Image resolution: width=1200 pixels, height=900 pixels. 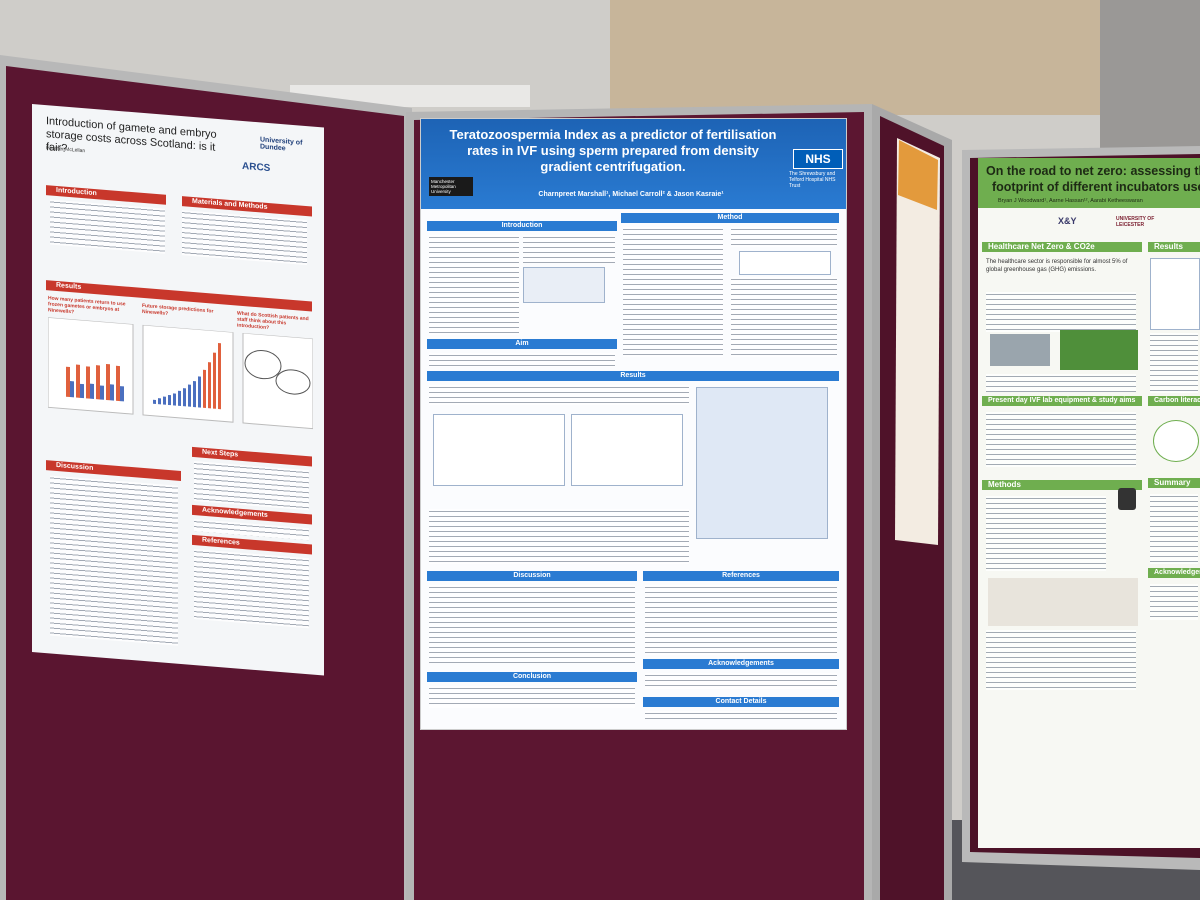 I want to click on section-header: Summary, so click(x=1174, y=483).